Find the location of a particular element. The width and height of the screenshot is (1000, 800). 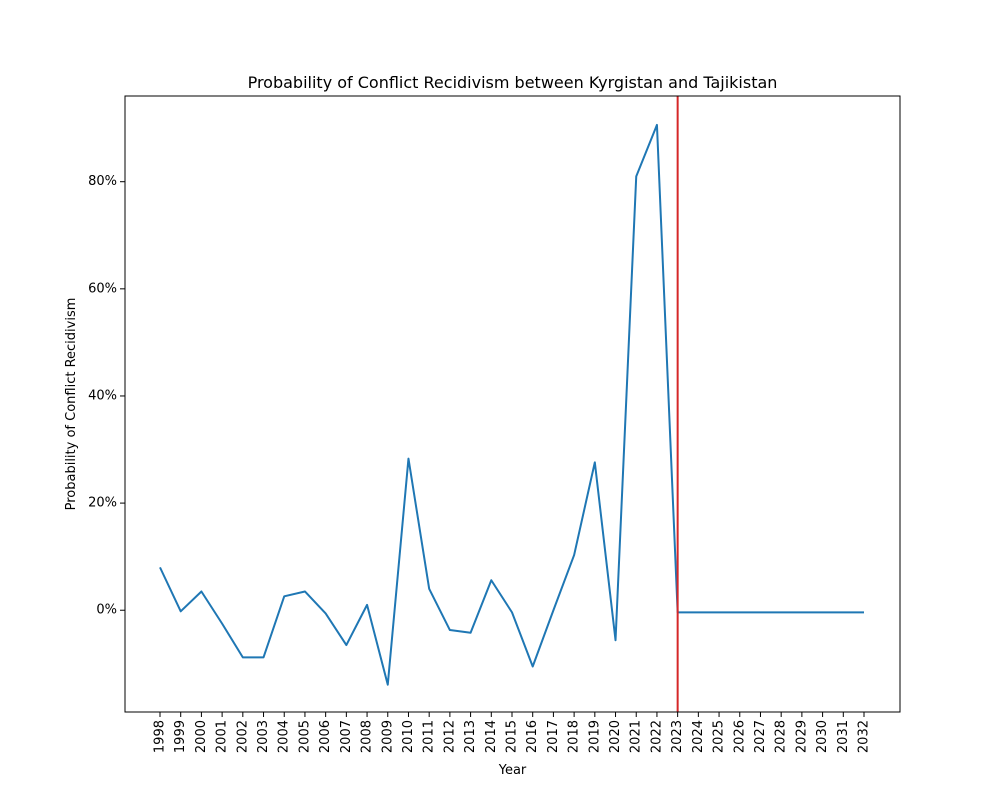

x-tick-label: 2011 is located at coordinates (429, 736).